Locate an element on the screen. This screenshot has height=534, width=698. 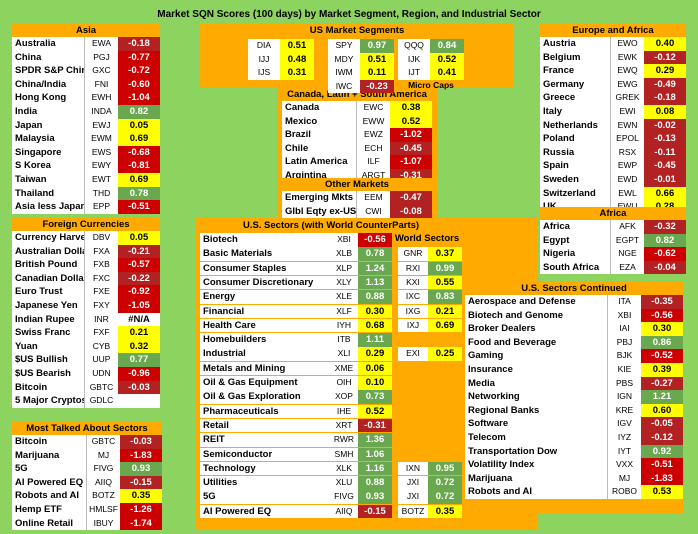
table-row: Singapore EWS -0.68 is located at coordinates (86, 152).